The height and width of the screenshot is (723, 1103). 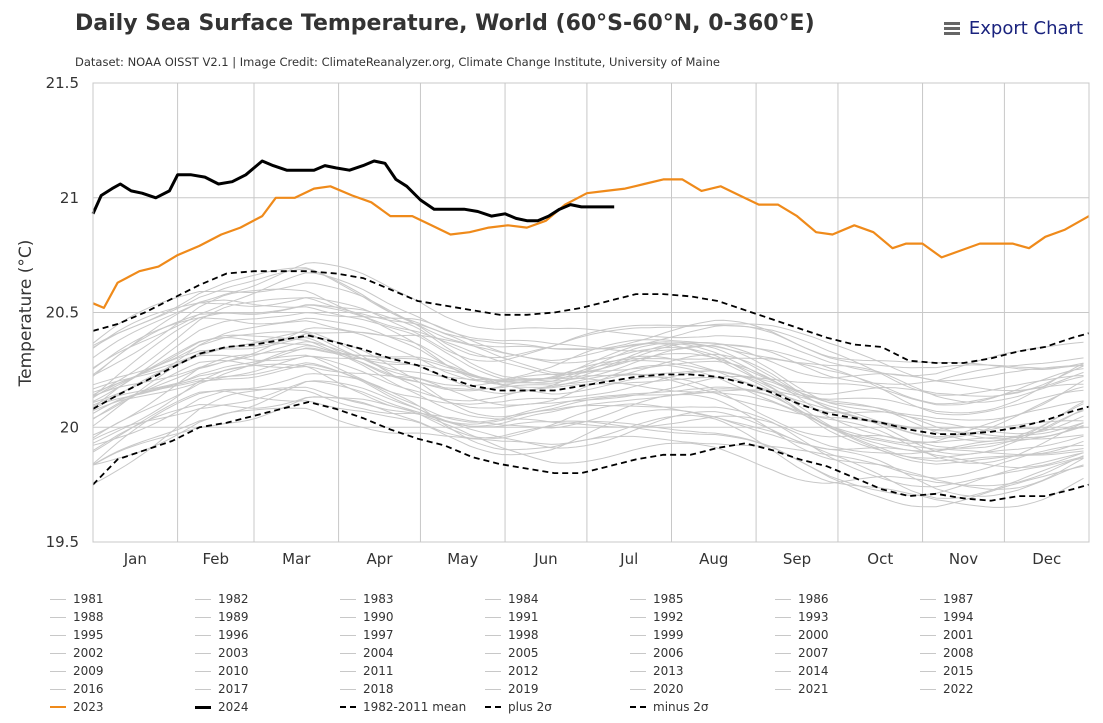 What do you see at coordinates (88, 599) in the screenshot?
I see `legend-label: 1981` at bounding box center [88, 599].